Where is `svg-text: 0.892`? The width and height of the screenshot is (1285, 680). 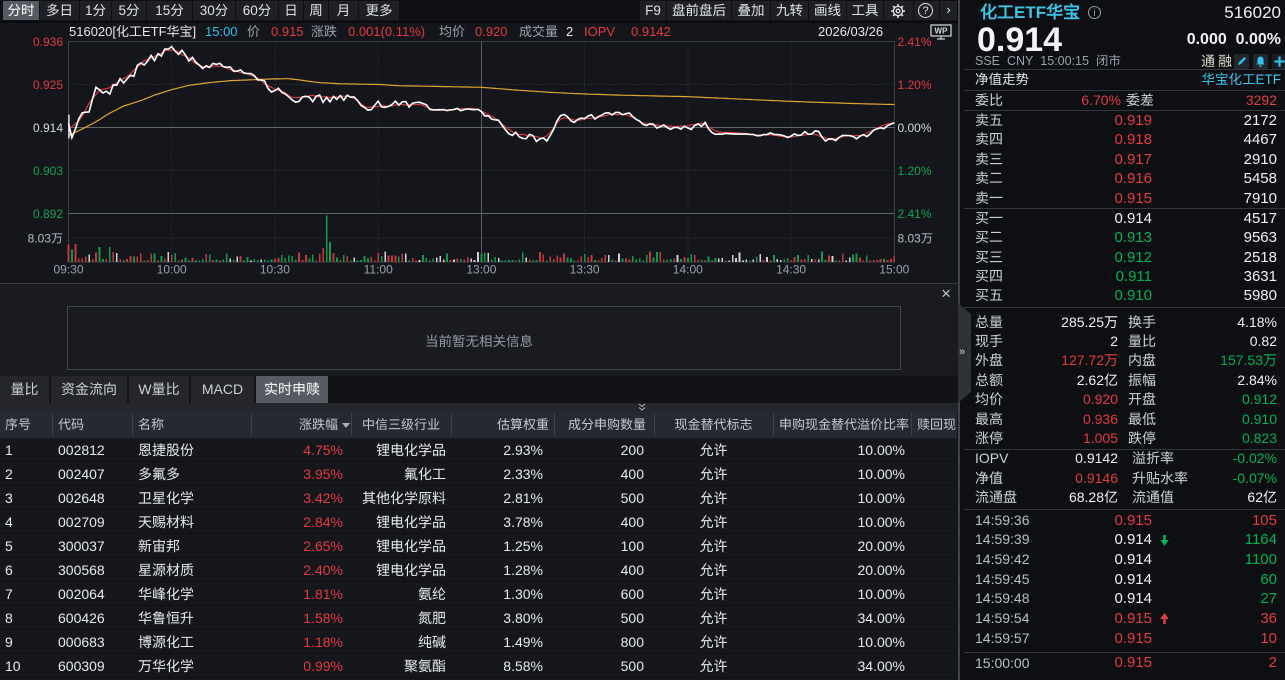
svg-text: 0.892 is located at coordinates (48, 214).